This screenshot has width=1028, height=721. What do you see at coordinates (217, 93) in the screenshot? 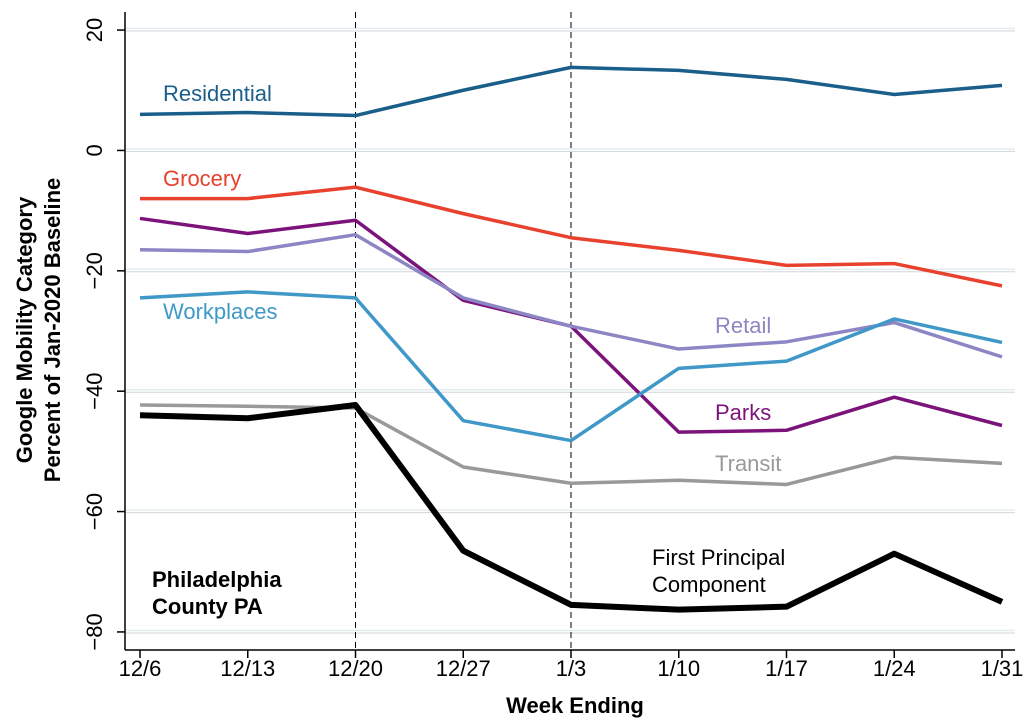
I see `series-label: Residential` at bounding box center [217, 93].